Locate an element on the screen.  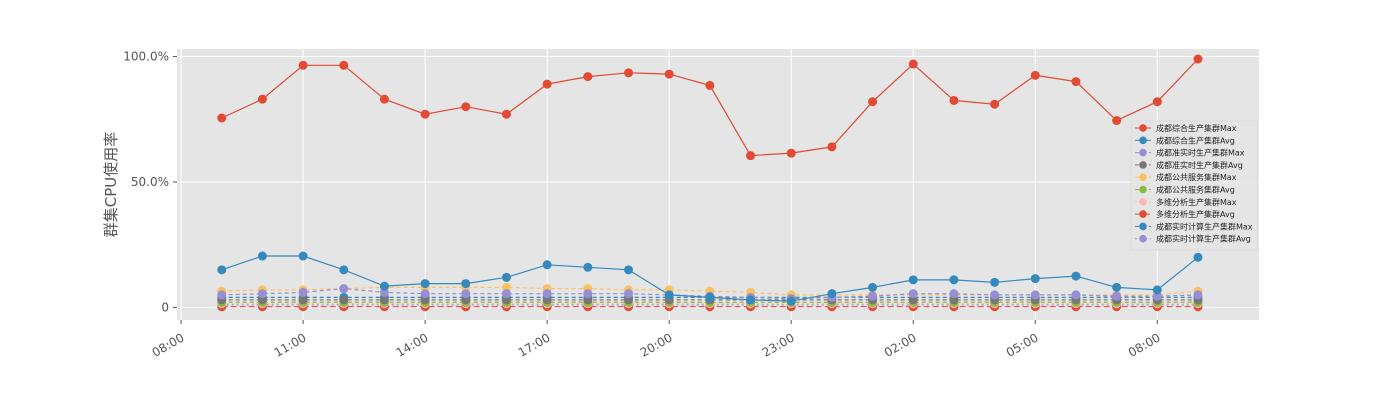
y-tick-label: 100.0% is located at coordinates (146, 57).